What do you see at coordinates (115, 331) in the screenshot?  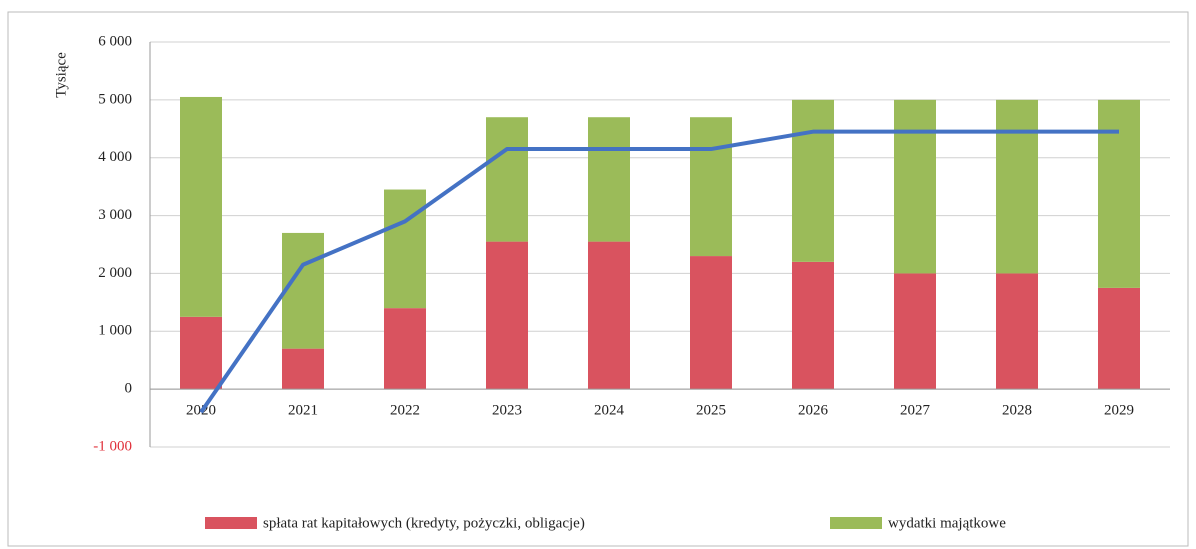 I see `y-tick-label: 1 000` at bounding box center [115, 331].